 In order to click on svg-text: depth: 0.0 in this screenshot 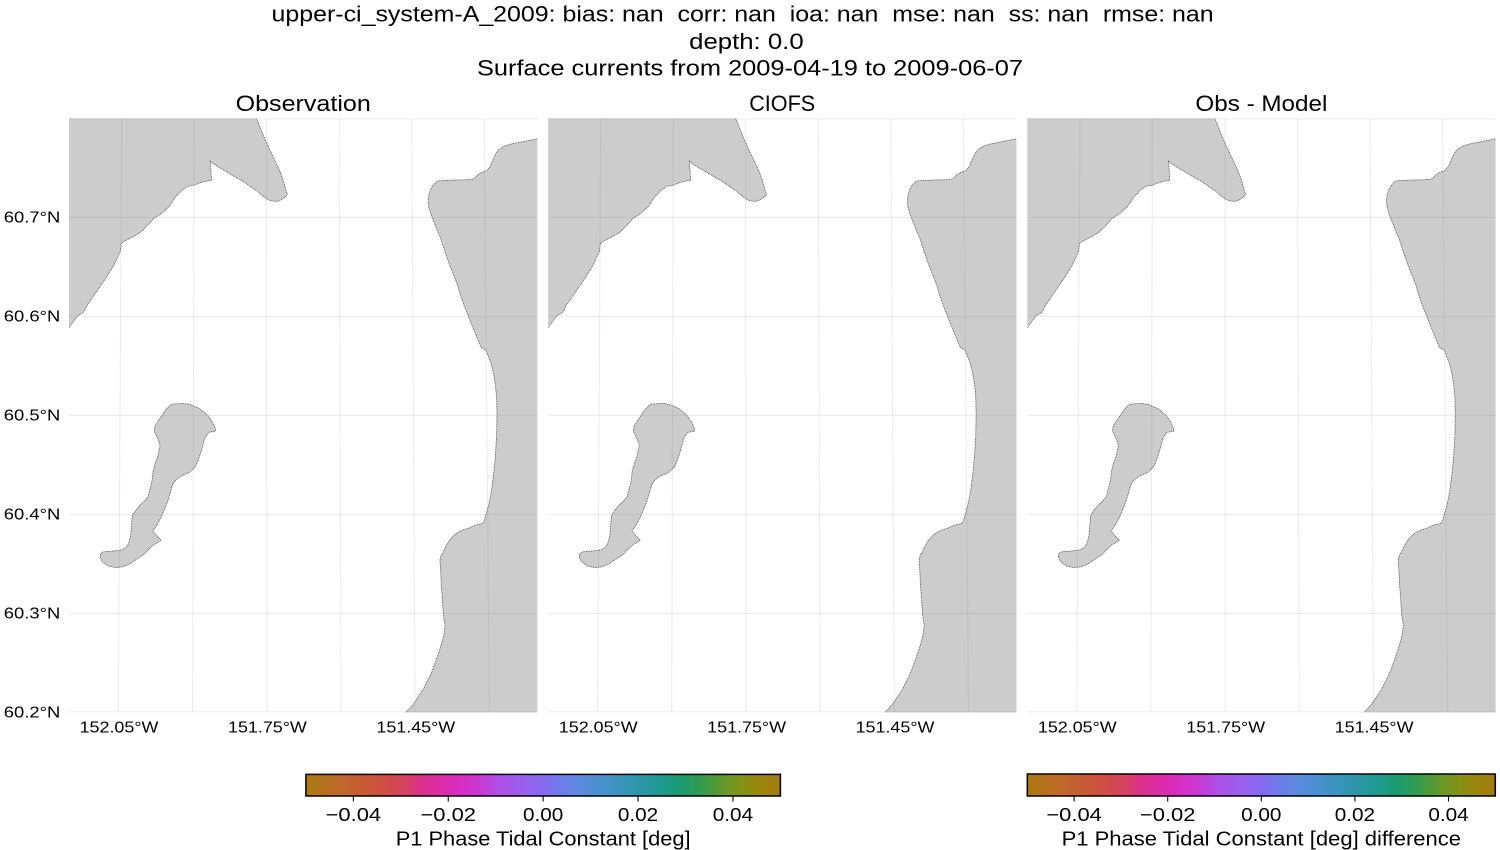, I will do `click(746, 41)`.